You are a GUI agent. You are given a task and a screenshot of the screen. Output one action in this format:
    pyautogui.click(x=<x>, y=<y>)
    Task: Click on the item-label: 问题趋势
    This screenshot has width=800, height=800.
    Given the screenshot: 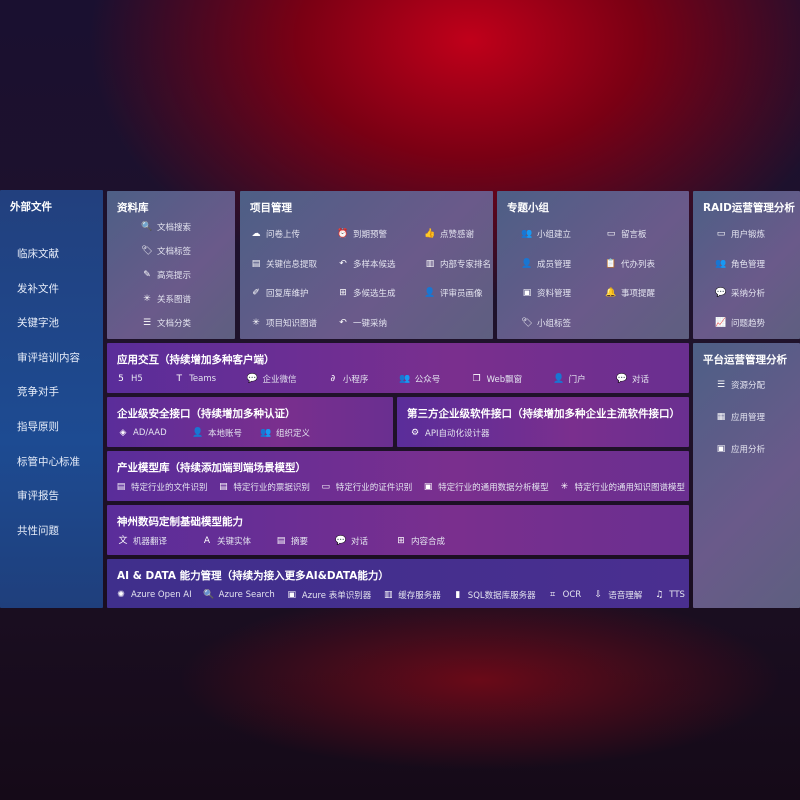 What is the action you would take?
    pyautogui.click(x=748, y=323)
    